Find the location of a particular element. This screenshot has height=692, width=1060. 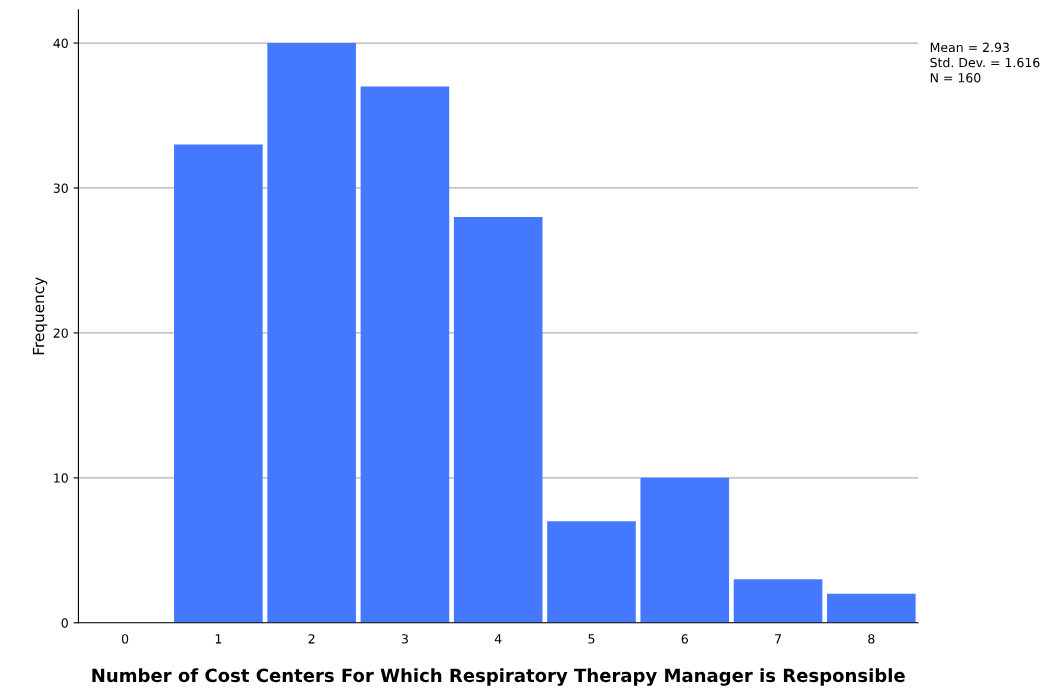

y-tick-label: 10 is located at coordinates (61, 478).